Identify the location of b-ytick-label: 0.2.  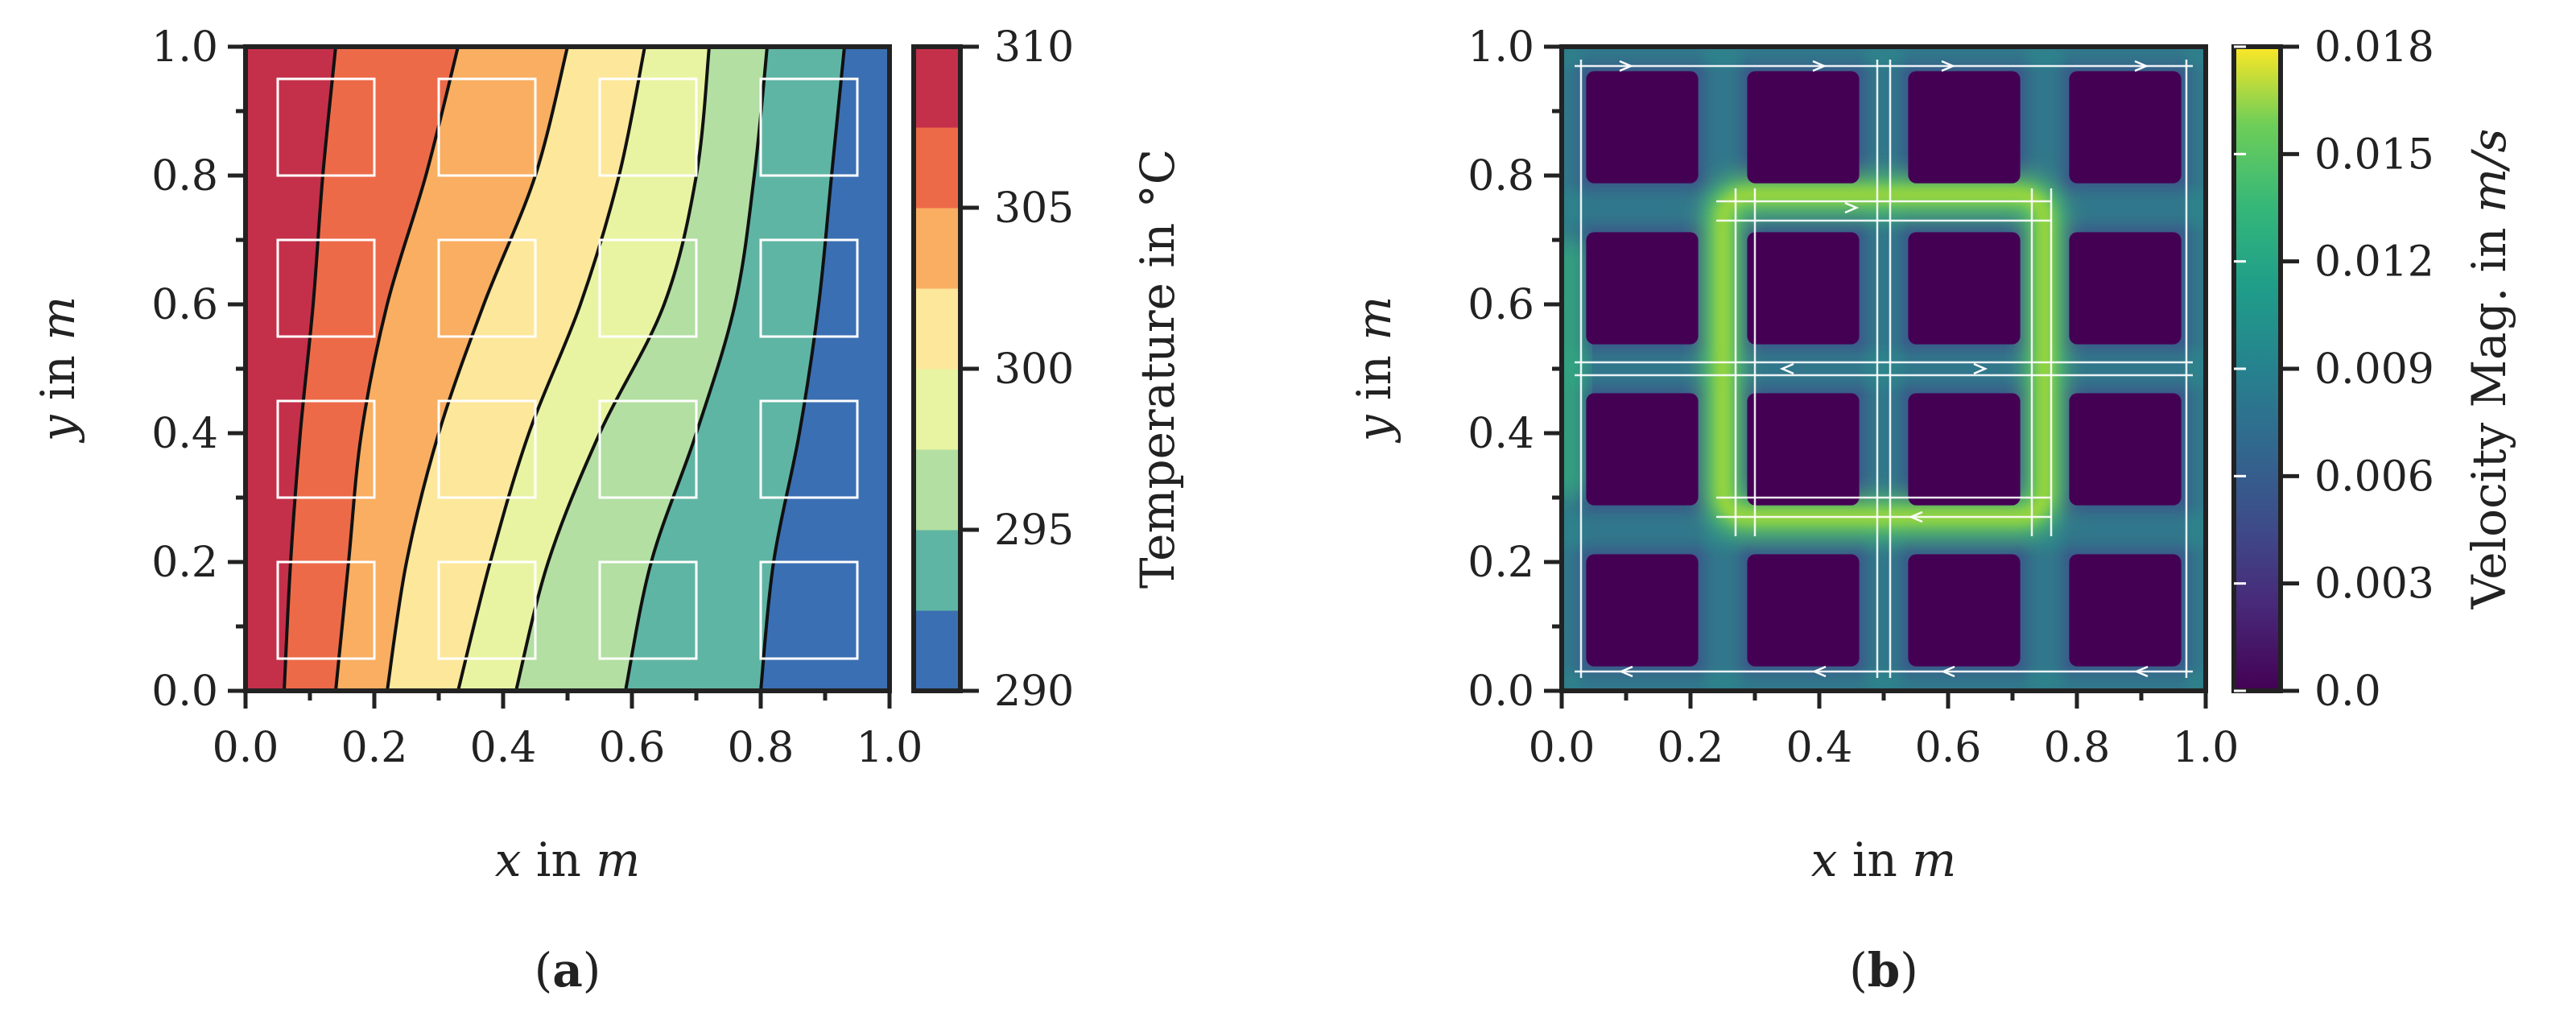
(1501, 563).